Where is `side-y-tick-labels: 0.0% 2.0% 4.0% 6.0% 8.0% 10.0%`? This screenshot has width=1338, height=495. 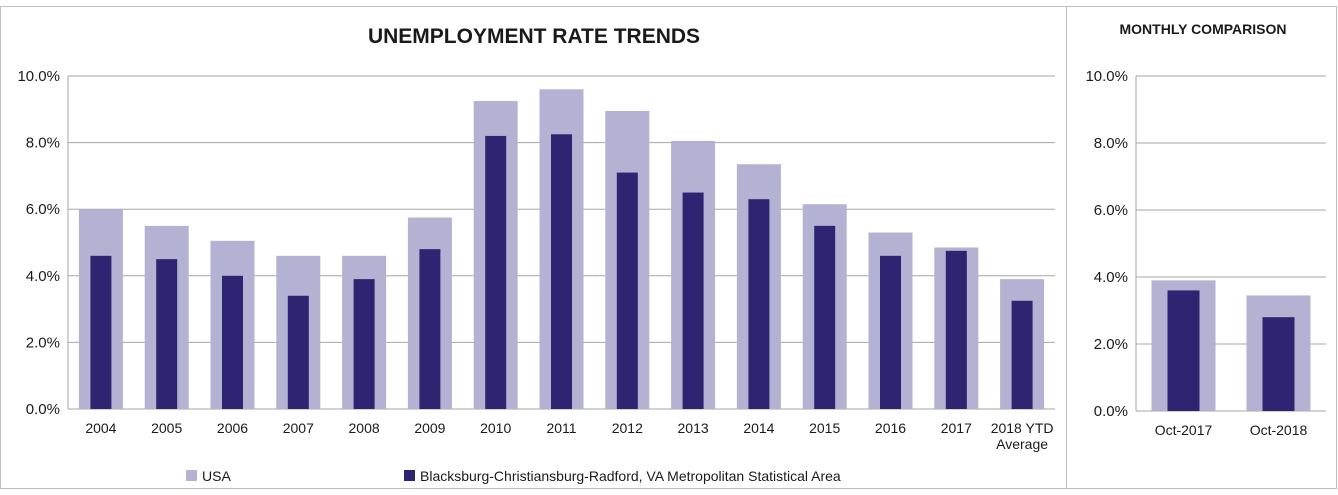 side-y-tick-labels: 0.0% 2.0% 4.0% 6.0% 8.0% 10.0% is located at coordinates (1106, 244).